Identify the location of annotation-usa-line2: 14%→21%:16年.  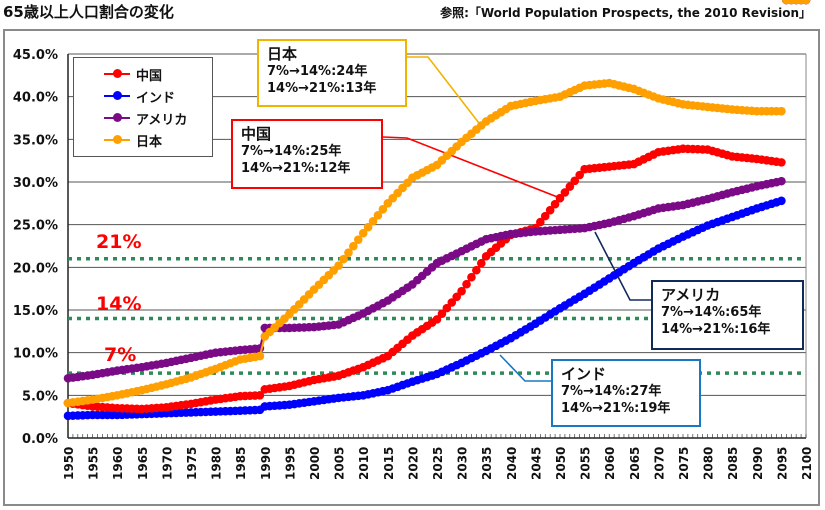
(716, 329).